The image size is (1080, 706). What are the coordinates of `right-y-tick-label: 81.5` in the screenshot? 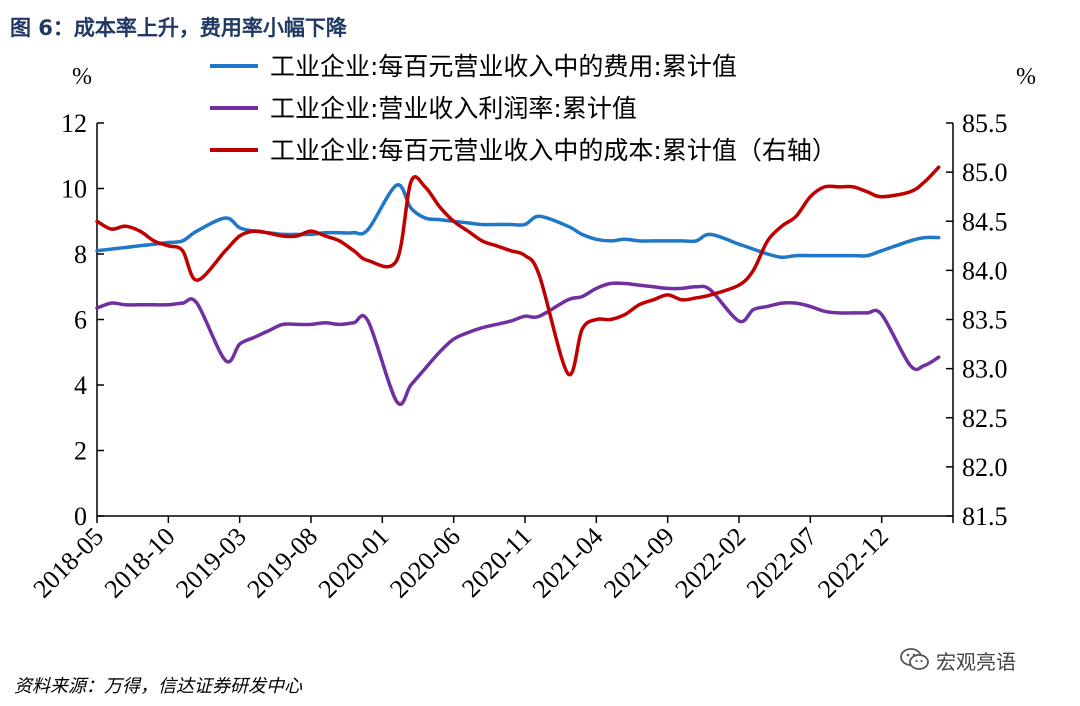 It's located at (985, 516).